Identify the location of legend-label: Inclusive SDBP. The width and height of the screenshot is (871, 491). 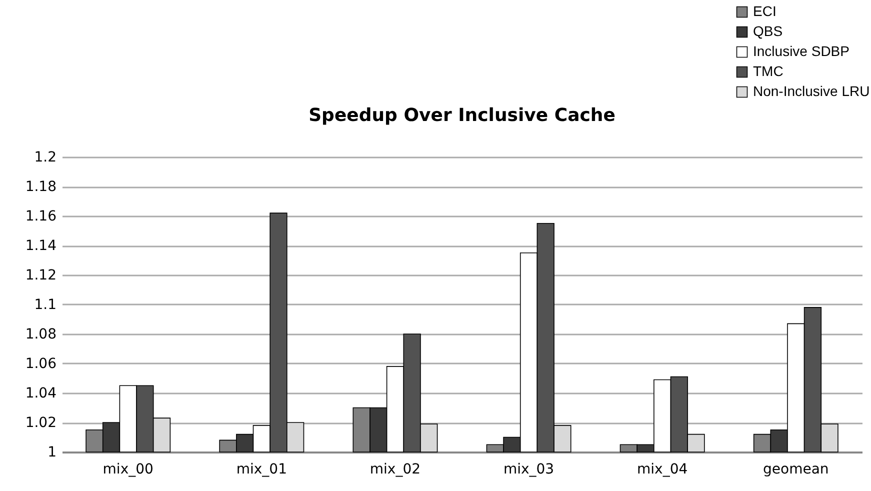
(801, 51).